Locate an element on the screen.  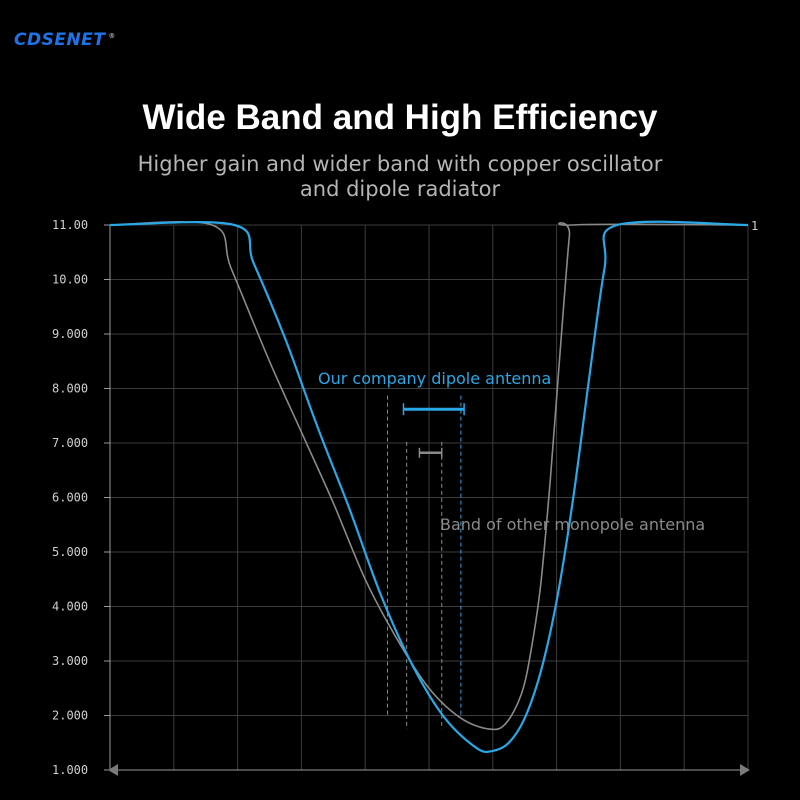
y-tick-label: 10.00 is located at coordinates (70, 280).